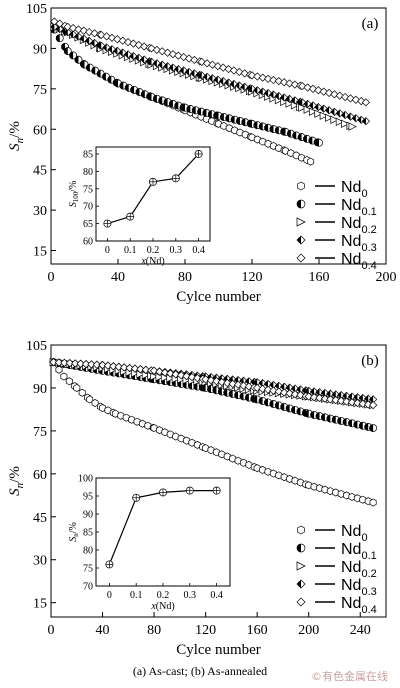 The image size is (400, 688). I want to click on x-tick-label: 120, so click(252, 277).